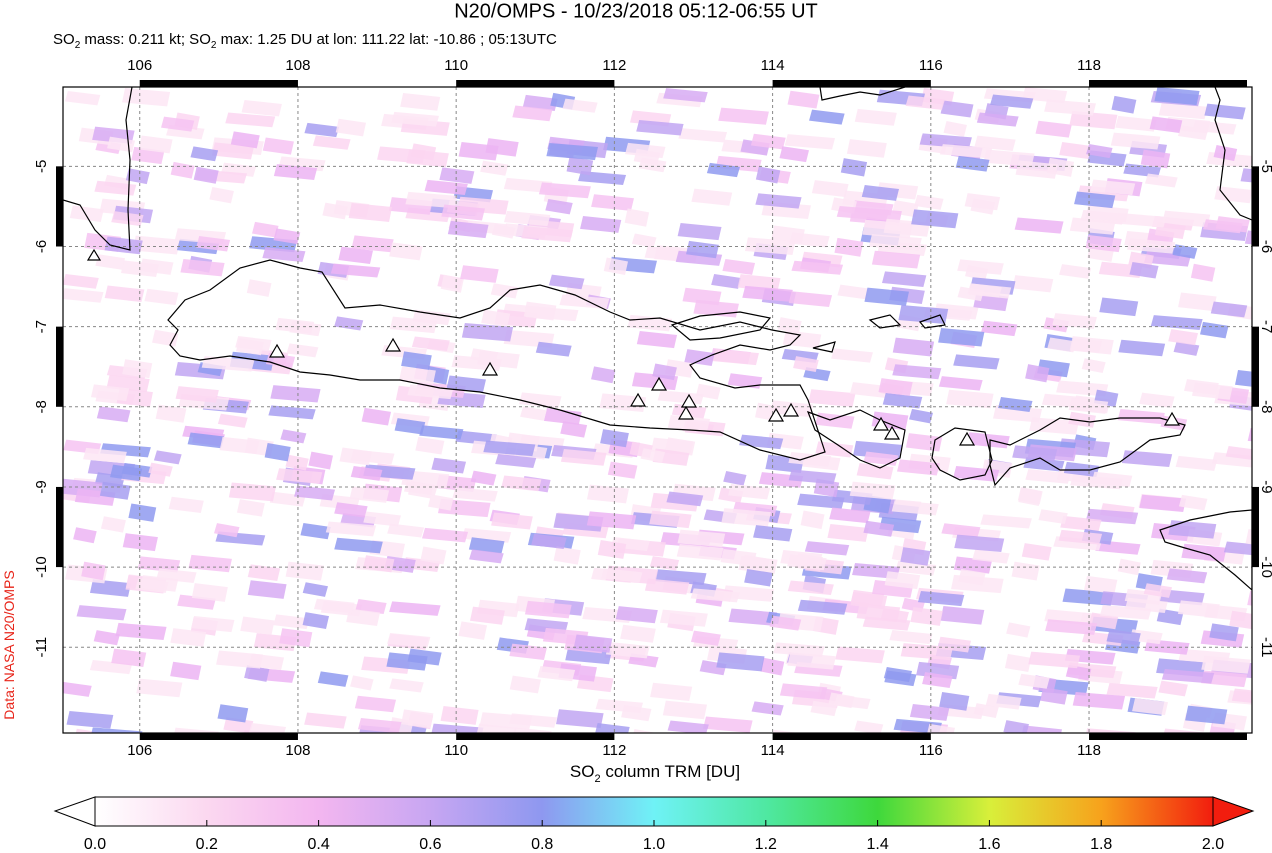 This screenshot has height=853, width=1272. I want to click on colorbar-tick-label: 0.2, so click(207, 844).